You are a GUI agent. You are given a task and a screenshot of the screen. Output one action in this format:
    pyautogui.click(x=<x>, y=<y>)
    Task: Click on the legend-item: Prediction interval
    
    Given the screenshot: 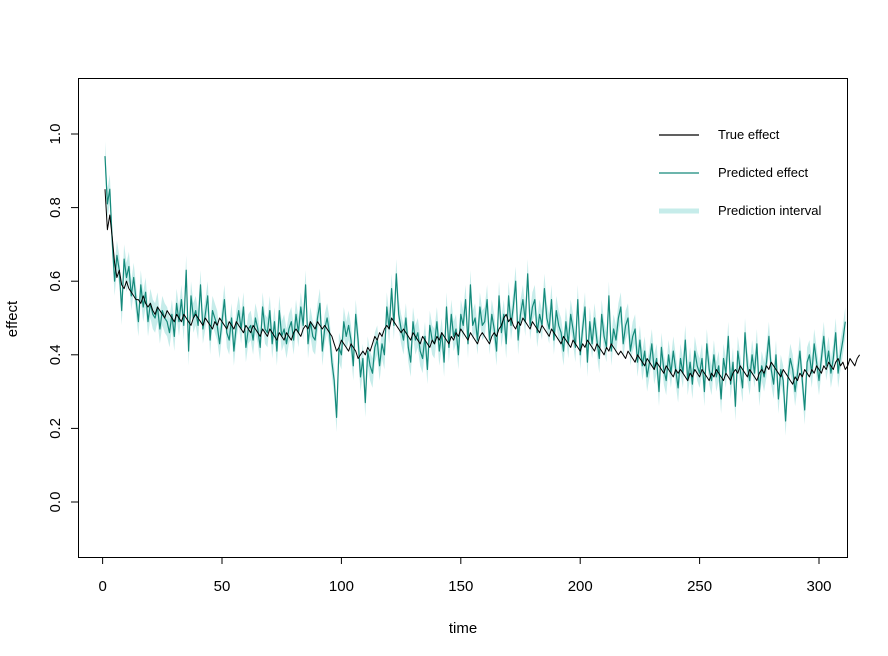 What is the action you would take?
    pyautogui.click(x=740, y=210)
    